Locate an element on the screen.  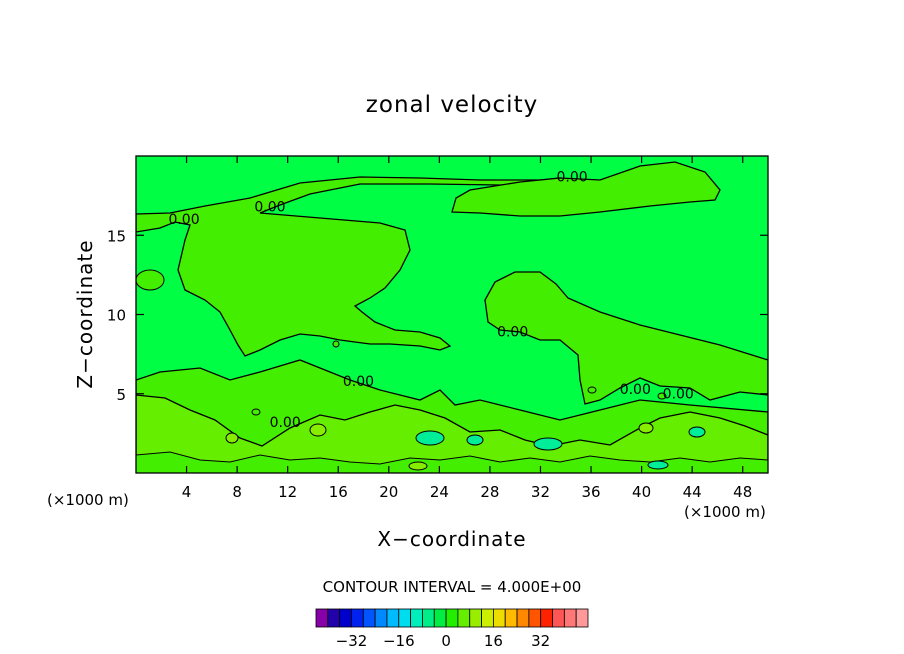
contour-label-2: 0.00 is located at coordinates (183, 220).